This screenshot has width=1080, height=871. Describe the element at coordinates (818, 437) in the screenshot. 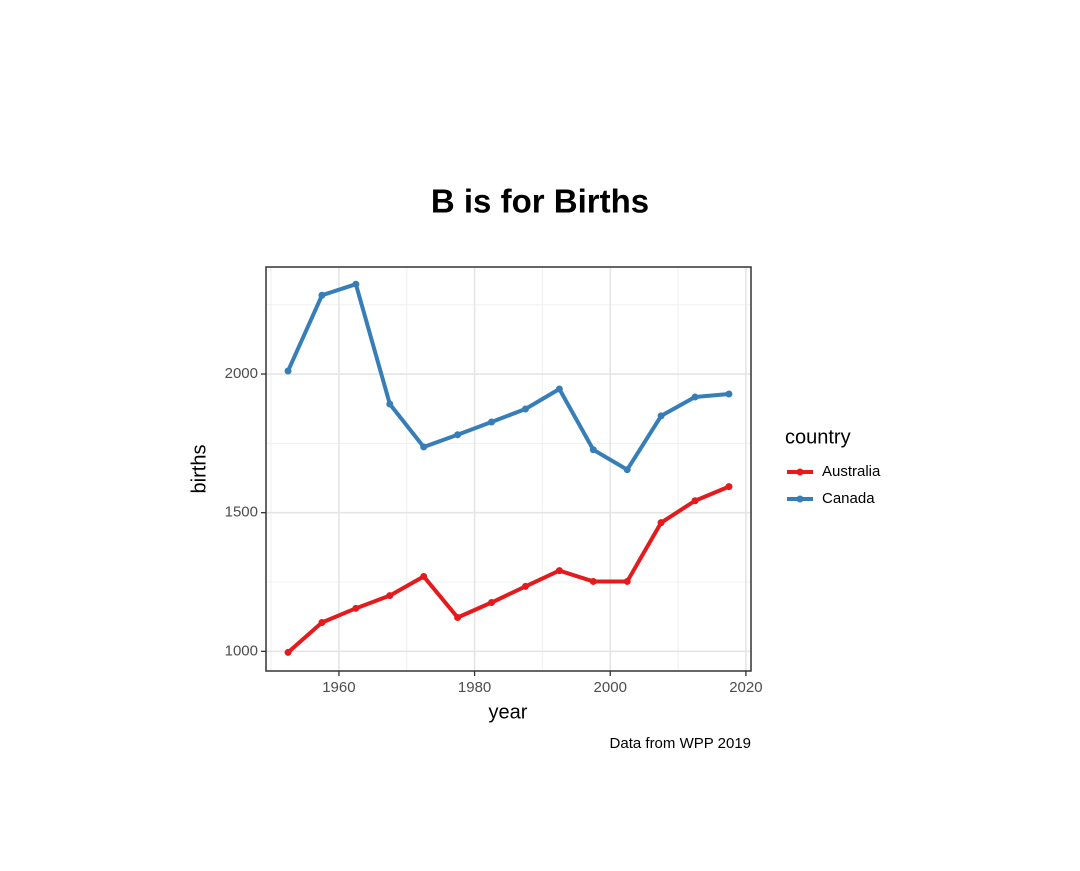

I see `legend-title: country` at that location.